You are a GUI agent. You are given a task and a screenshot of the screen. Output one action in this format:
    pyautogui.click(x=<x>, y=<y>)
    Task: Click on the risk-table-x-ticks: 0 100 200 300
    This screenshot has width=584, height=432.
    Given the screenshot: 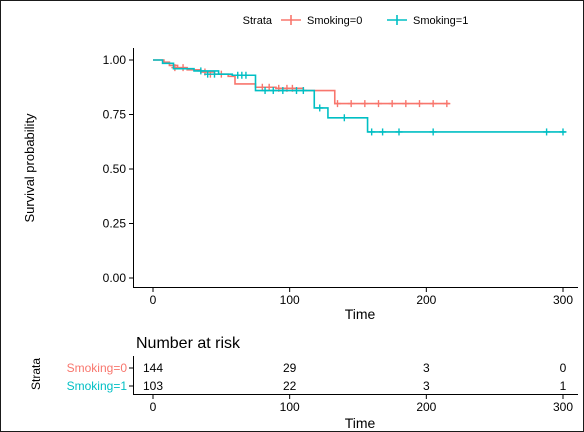 What is the action you would take?
    pyautogui.click(x=361, y=404)
    